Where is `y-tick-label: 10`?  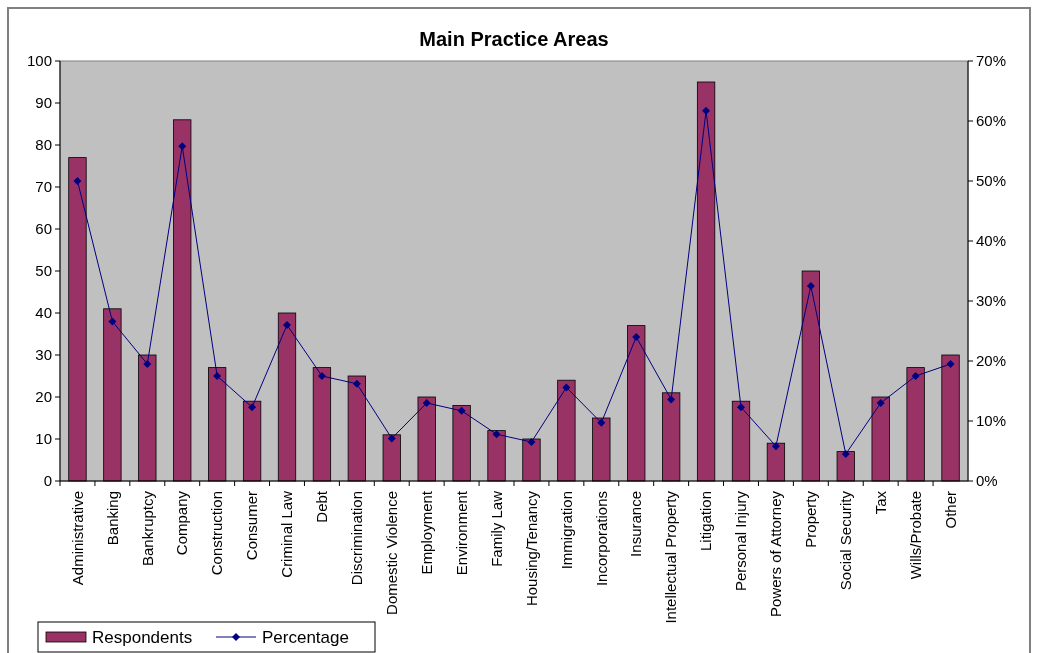
y-tick-label: 10 is located at coordinates (43, 439).